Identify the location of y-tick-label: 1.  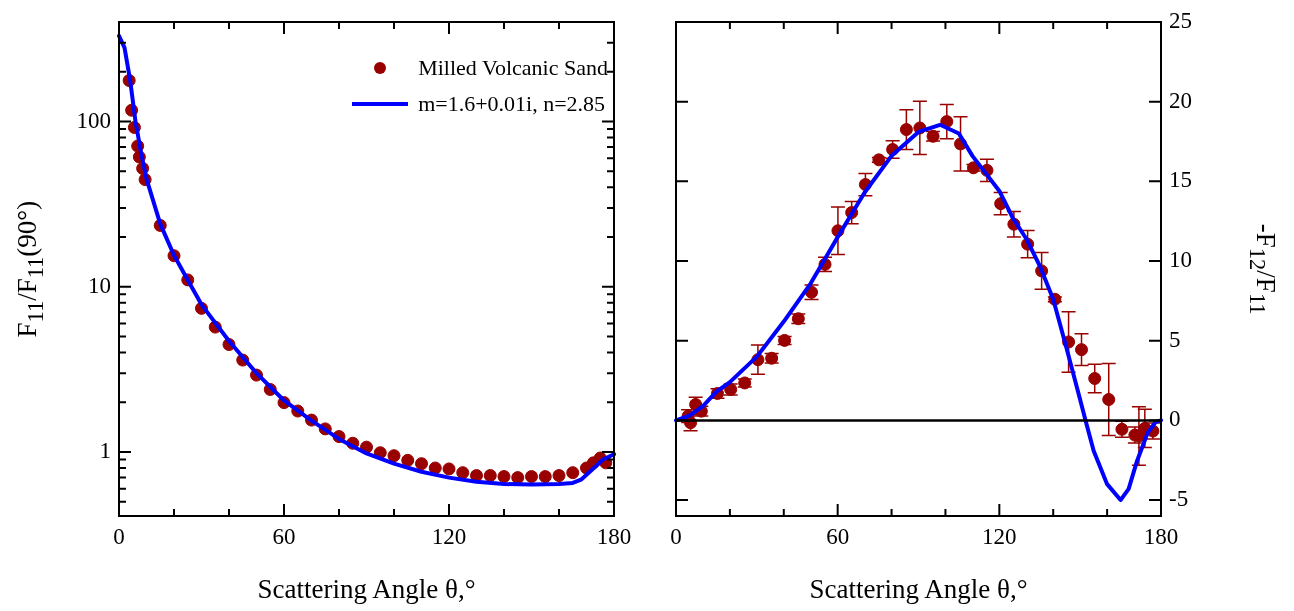
(105, 451).